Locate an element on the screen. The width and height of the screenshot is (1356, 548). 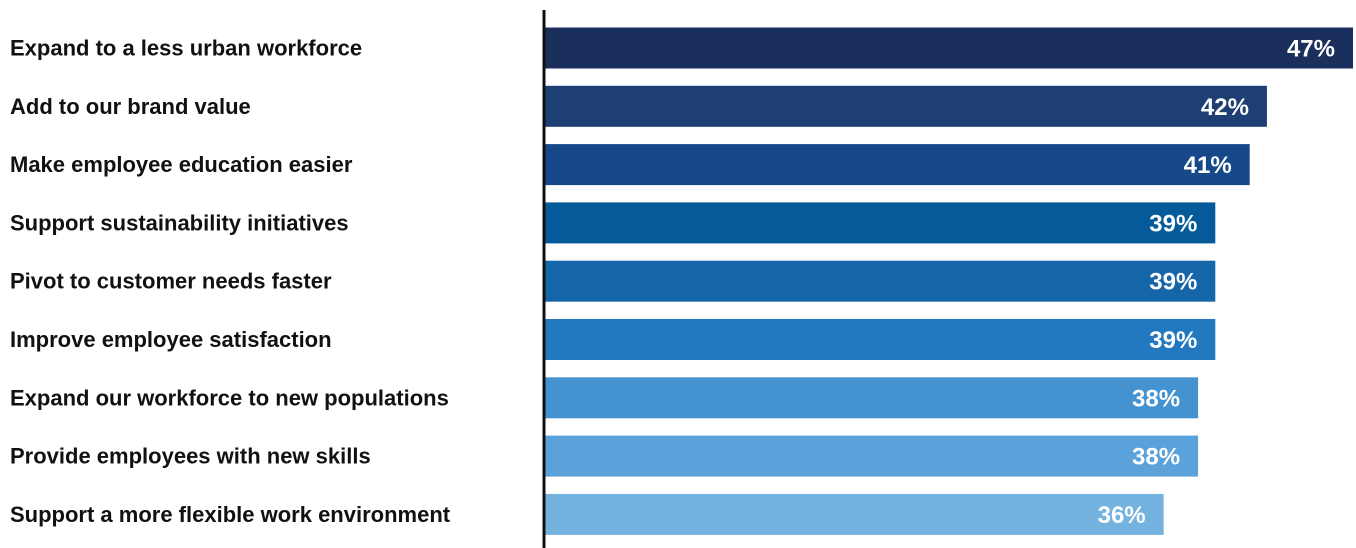
value-label: 47% is located at coordinates (1311, 49).